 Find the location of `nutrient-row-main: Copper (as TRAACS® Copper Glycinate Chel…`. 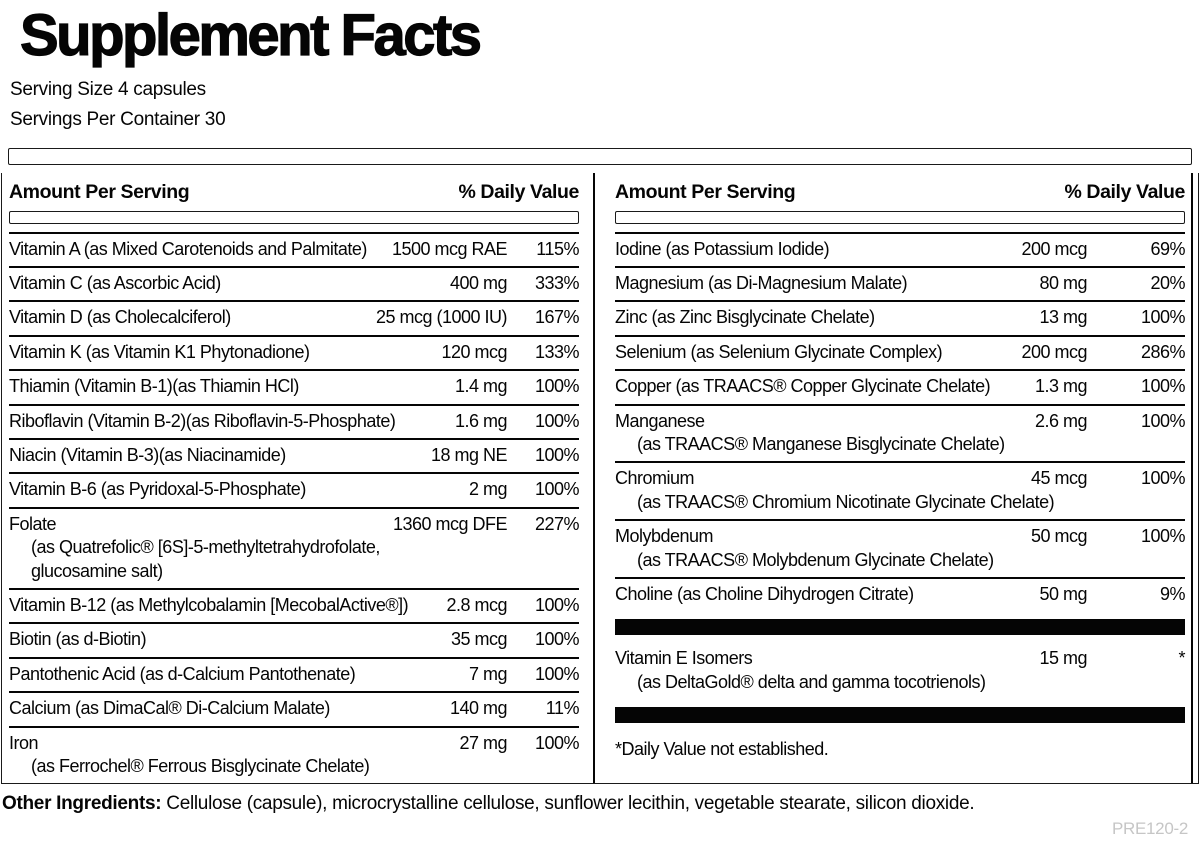

nutrient-row-main: Copper (as TRAACS® Copper Glycinate Chel… is located at coordinates (900, 386).